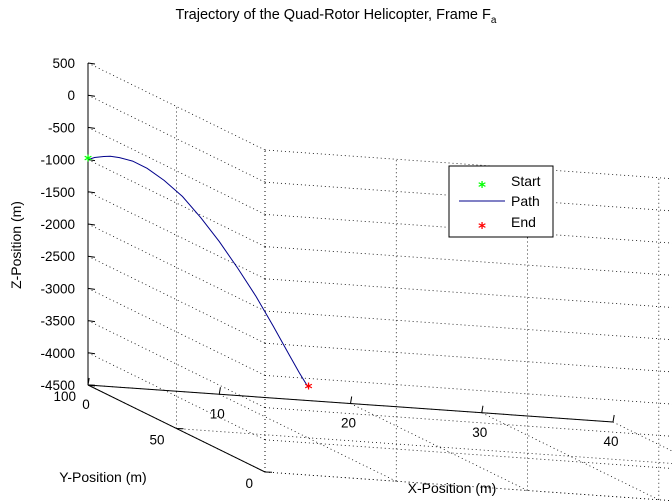  Describe the element at coordinates (57, 224) in the screenshot. I see `z-tick-label: -2000` at that location.